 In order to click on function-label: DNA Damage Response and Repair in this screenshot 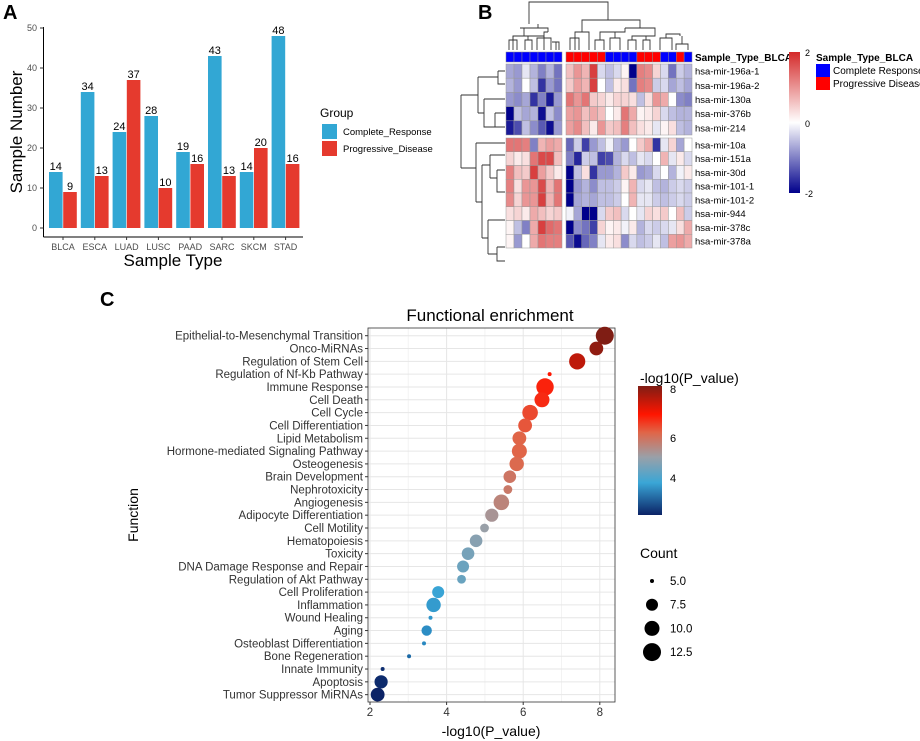, I will do `click(270, 567)`.